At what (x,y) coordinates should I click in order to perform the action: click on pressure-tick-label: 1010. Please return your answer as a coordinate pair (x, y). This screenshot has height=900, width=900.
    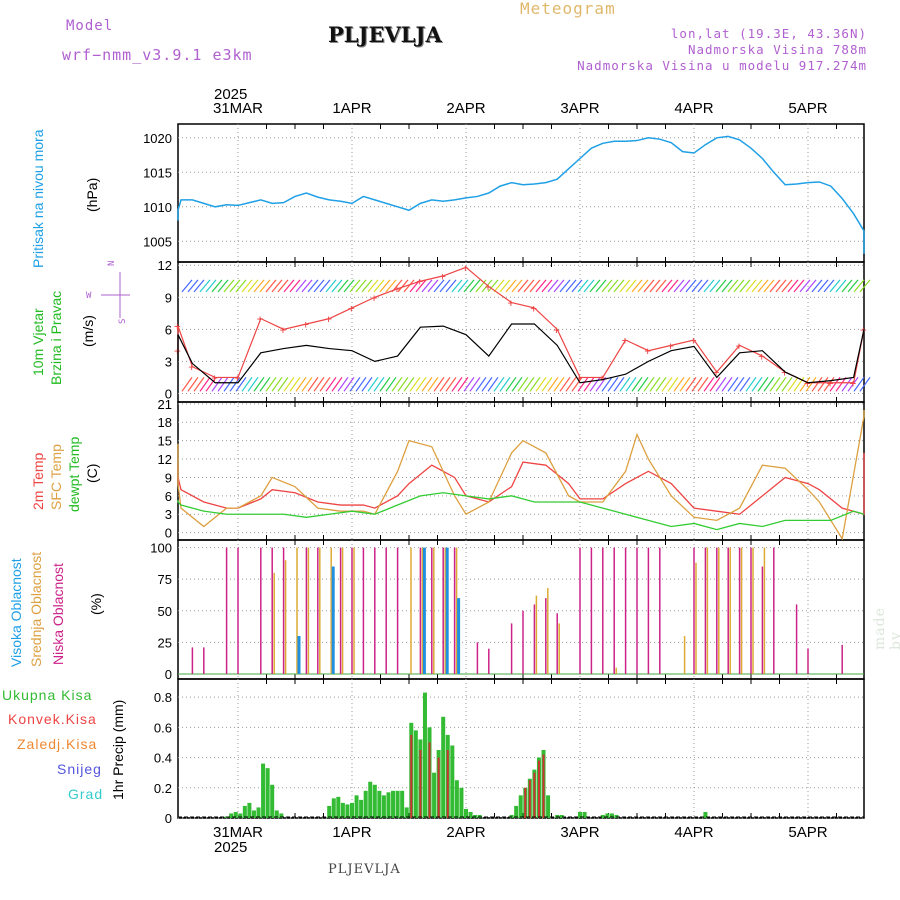
    Looking at the image, I should click on (157, 207).